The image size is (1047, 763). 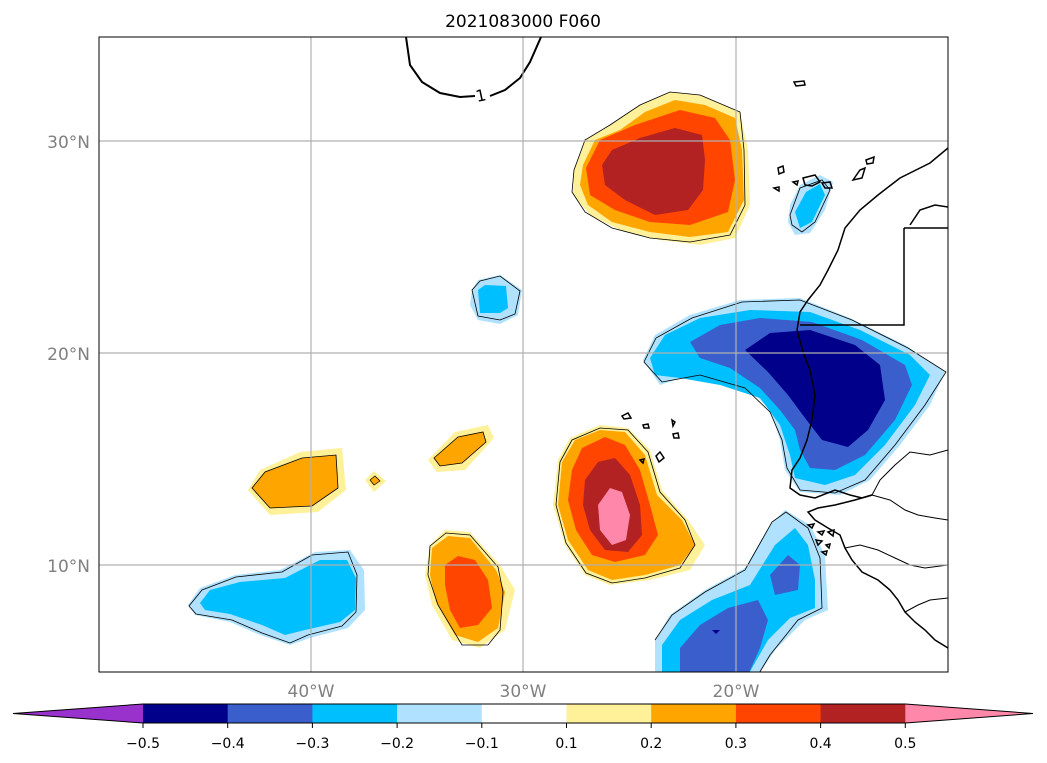 What do you see at coordinates (741, 591) in the screenshot?
I see `negative-anomaly-southeast` at bounding box center [741, 591].